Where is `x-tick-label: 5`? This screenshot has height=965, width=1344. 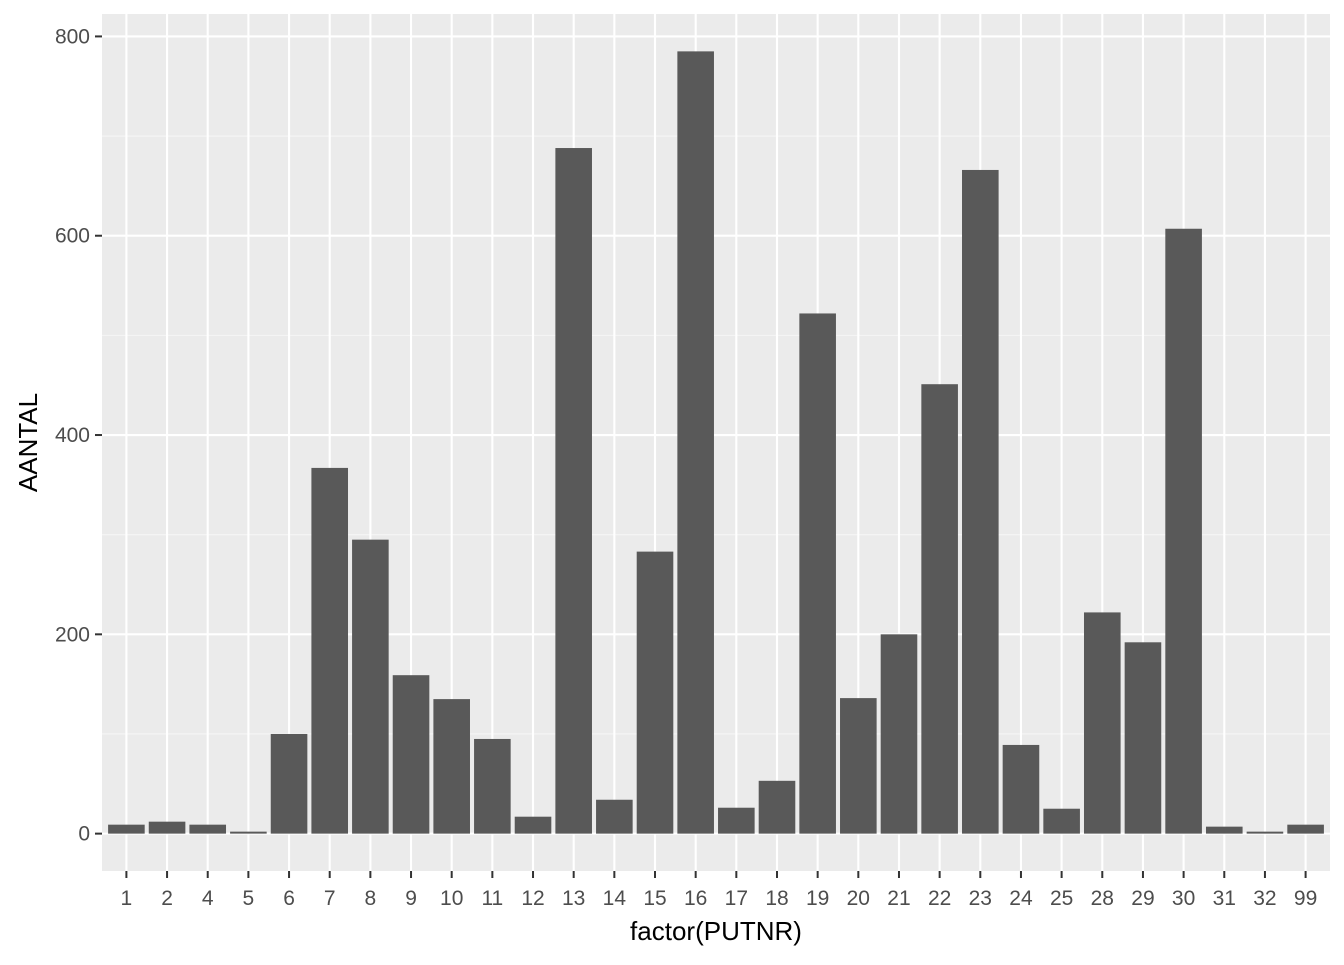 x-tick-label: 5 is located at coordinates (249, 898).